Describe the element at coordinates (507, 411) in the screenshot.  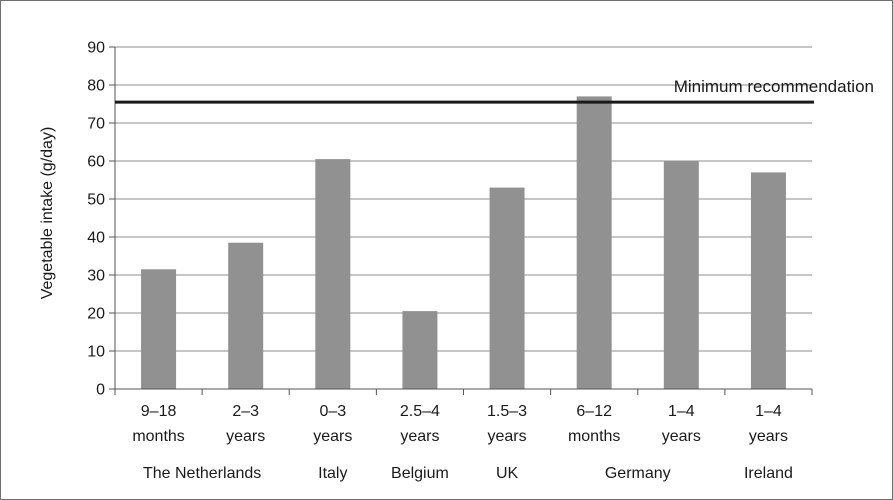
I see `x-category-label-line1: 1.5–3` at that location.